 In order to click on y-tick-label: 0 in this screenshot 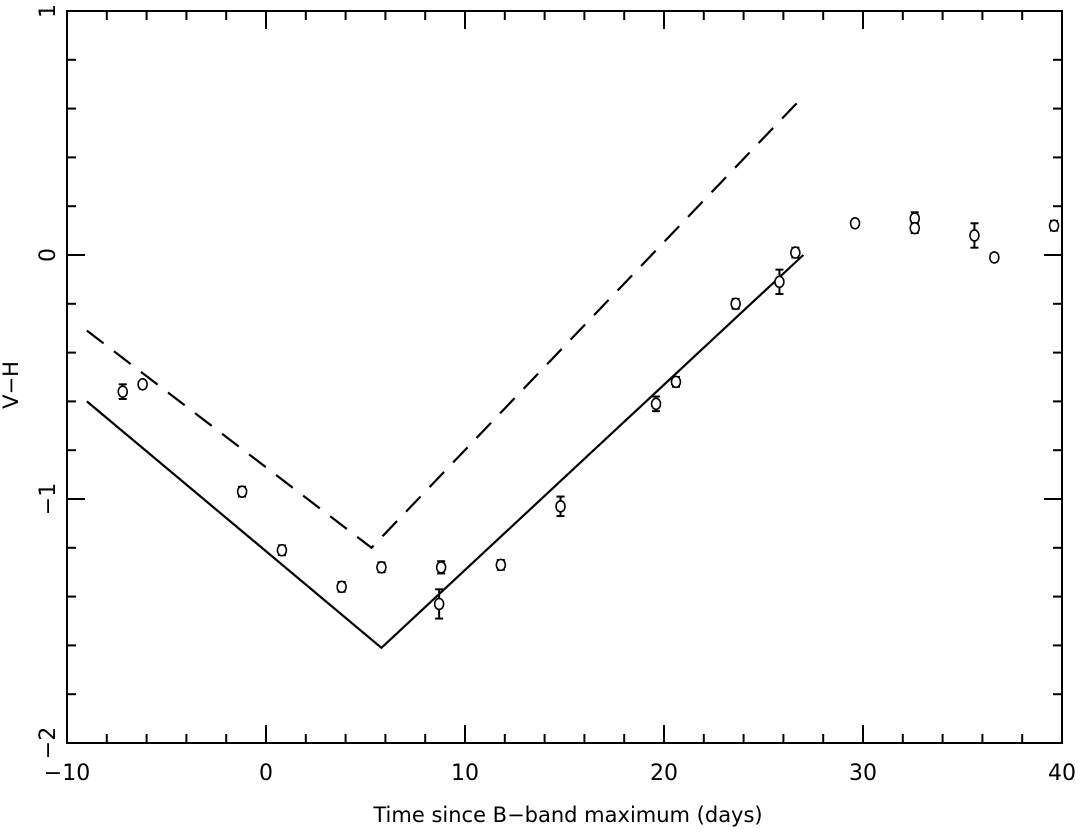, I will do `click(48, 255)`.